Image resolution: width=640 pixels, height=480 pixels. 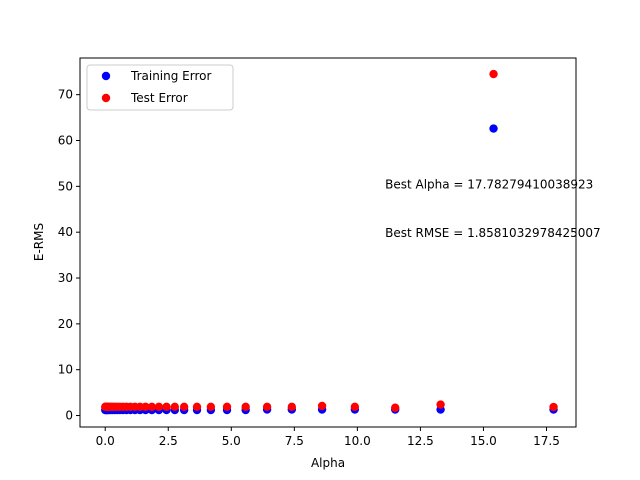 What do you see at coordinates (294, 441) in the screenshot?
I see `x-tick-label: 7.5` at bounding box center [294, 441].